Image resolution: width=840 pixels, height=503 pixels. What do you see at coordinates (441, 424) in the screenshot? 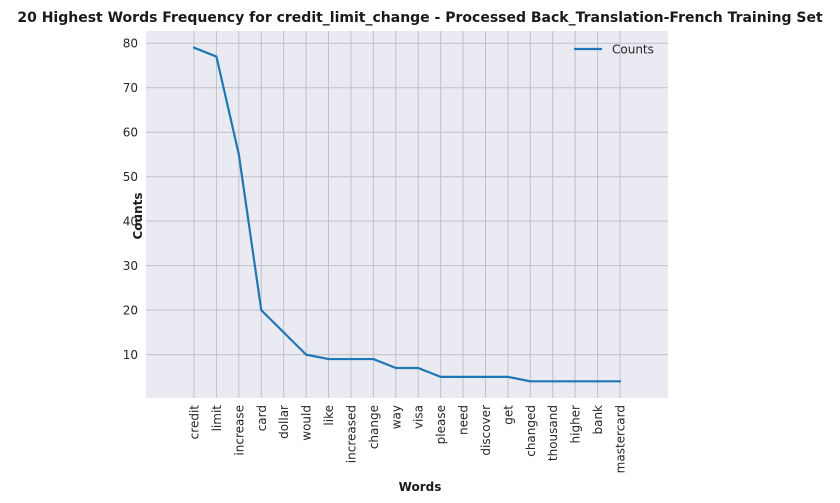
I see `x-tick-label: please` at bounding box center [441, 424].